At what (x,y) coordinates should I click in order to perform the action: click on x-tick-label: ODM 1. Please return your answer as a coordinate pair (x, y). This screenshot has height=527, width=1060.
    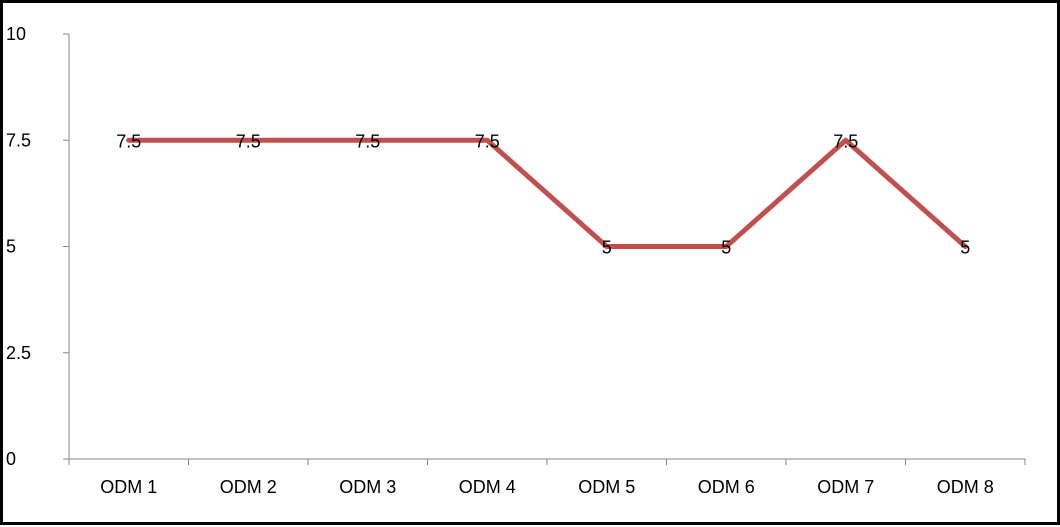
    Looking at the image, I should click on (128, 487).